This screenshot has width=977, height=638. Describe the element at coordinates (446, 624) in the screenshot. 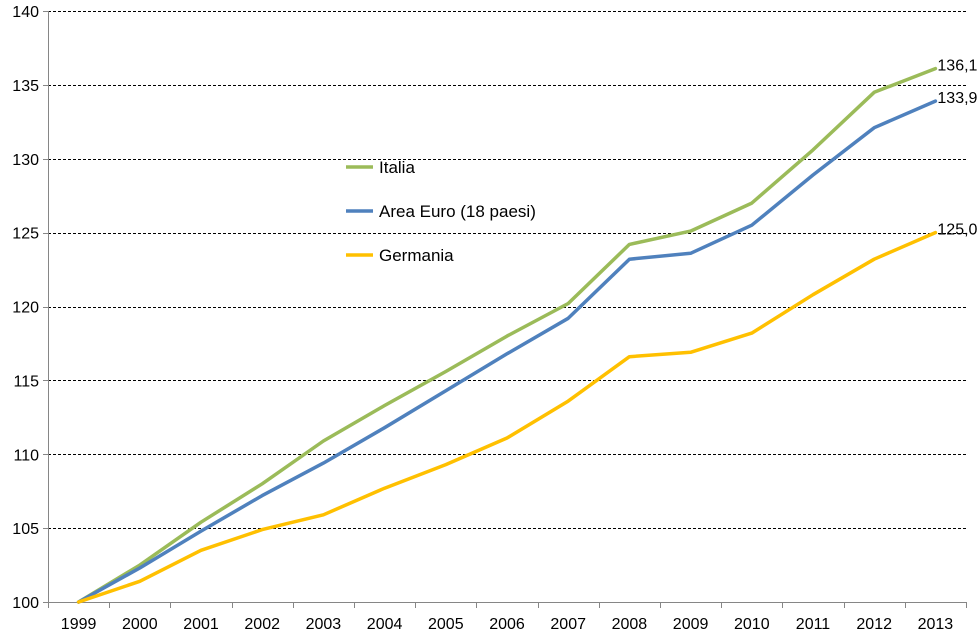

I see `x-tick-label: 2005` at that location.